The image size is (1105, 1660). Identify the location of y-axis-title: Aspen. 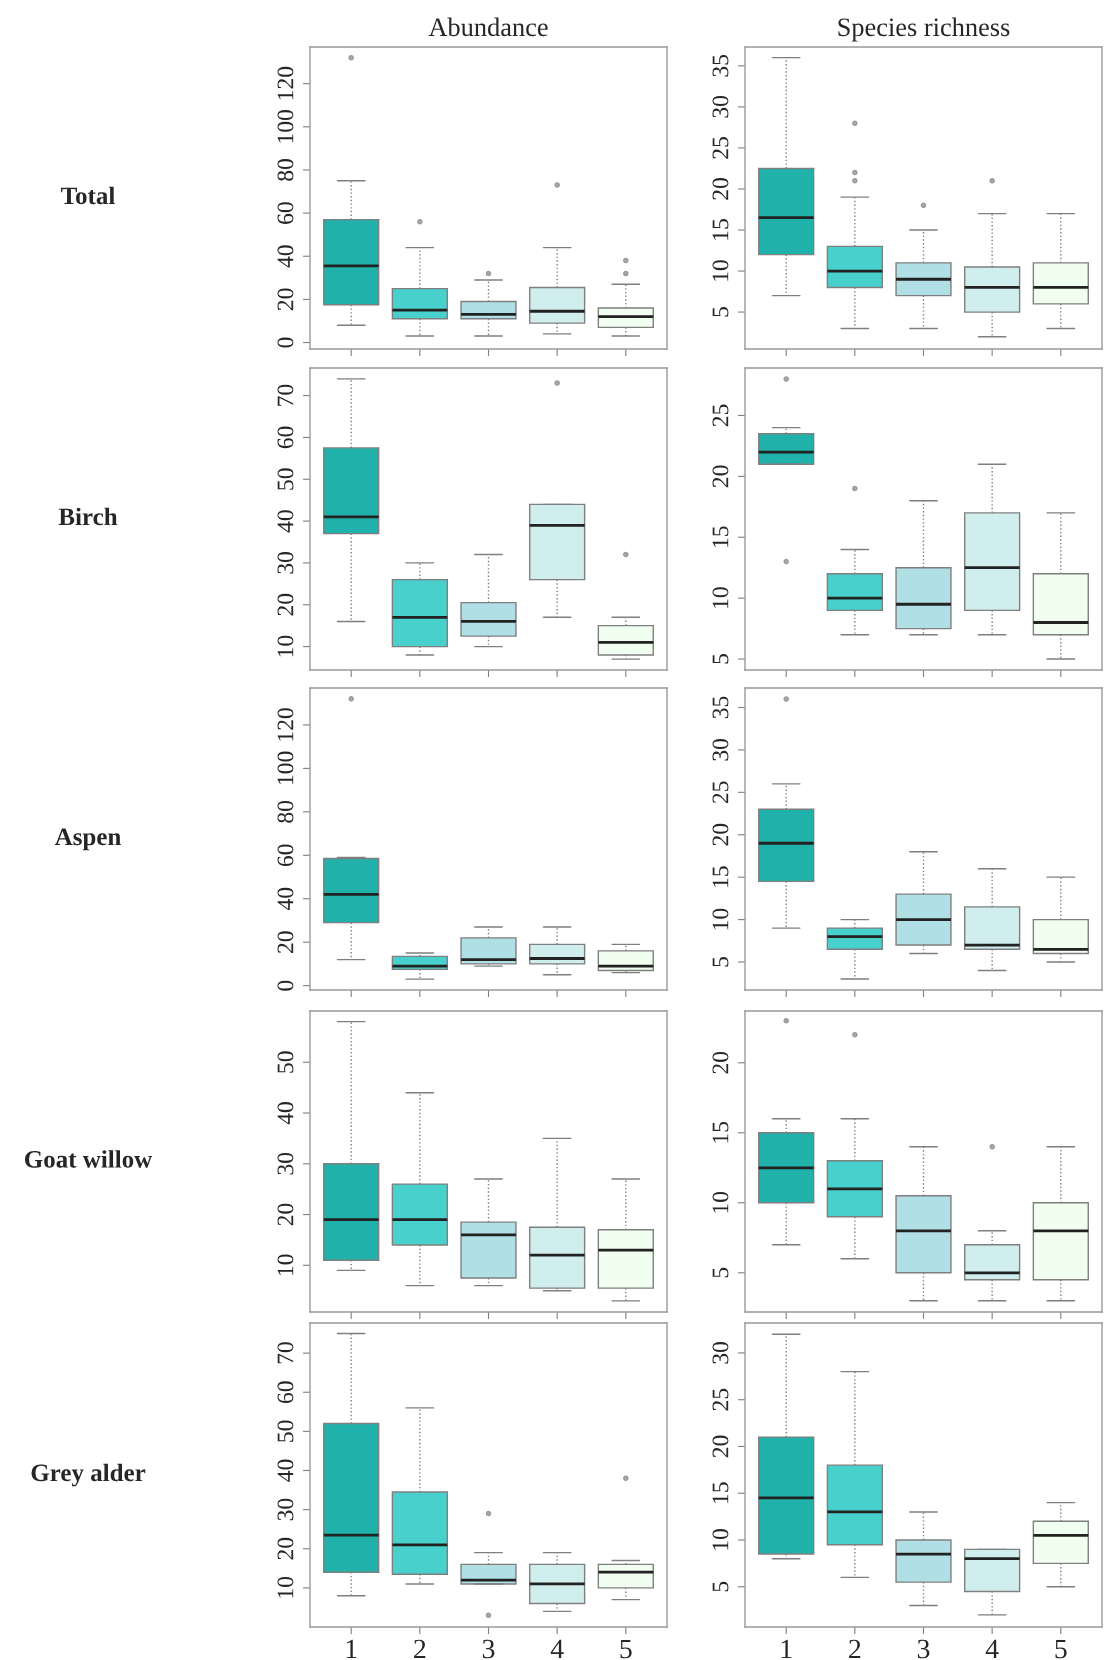
(87, 839).